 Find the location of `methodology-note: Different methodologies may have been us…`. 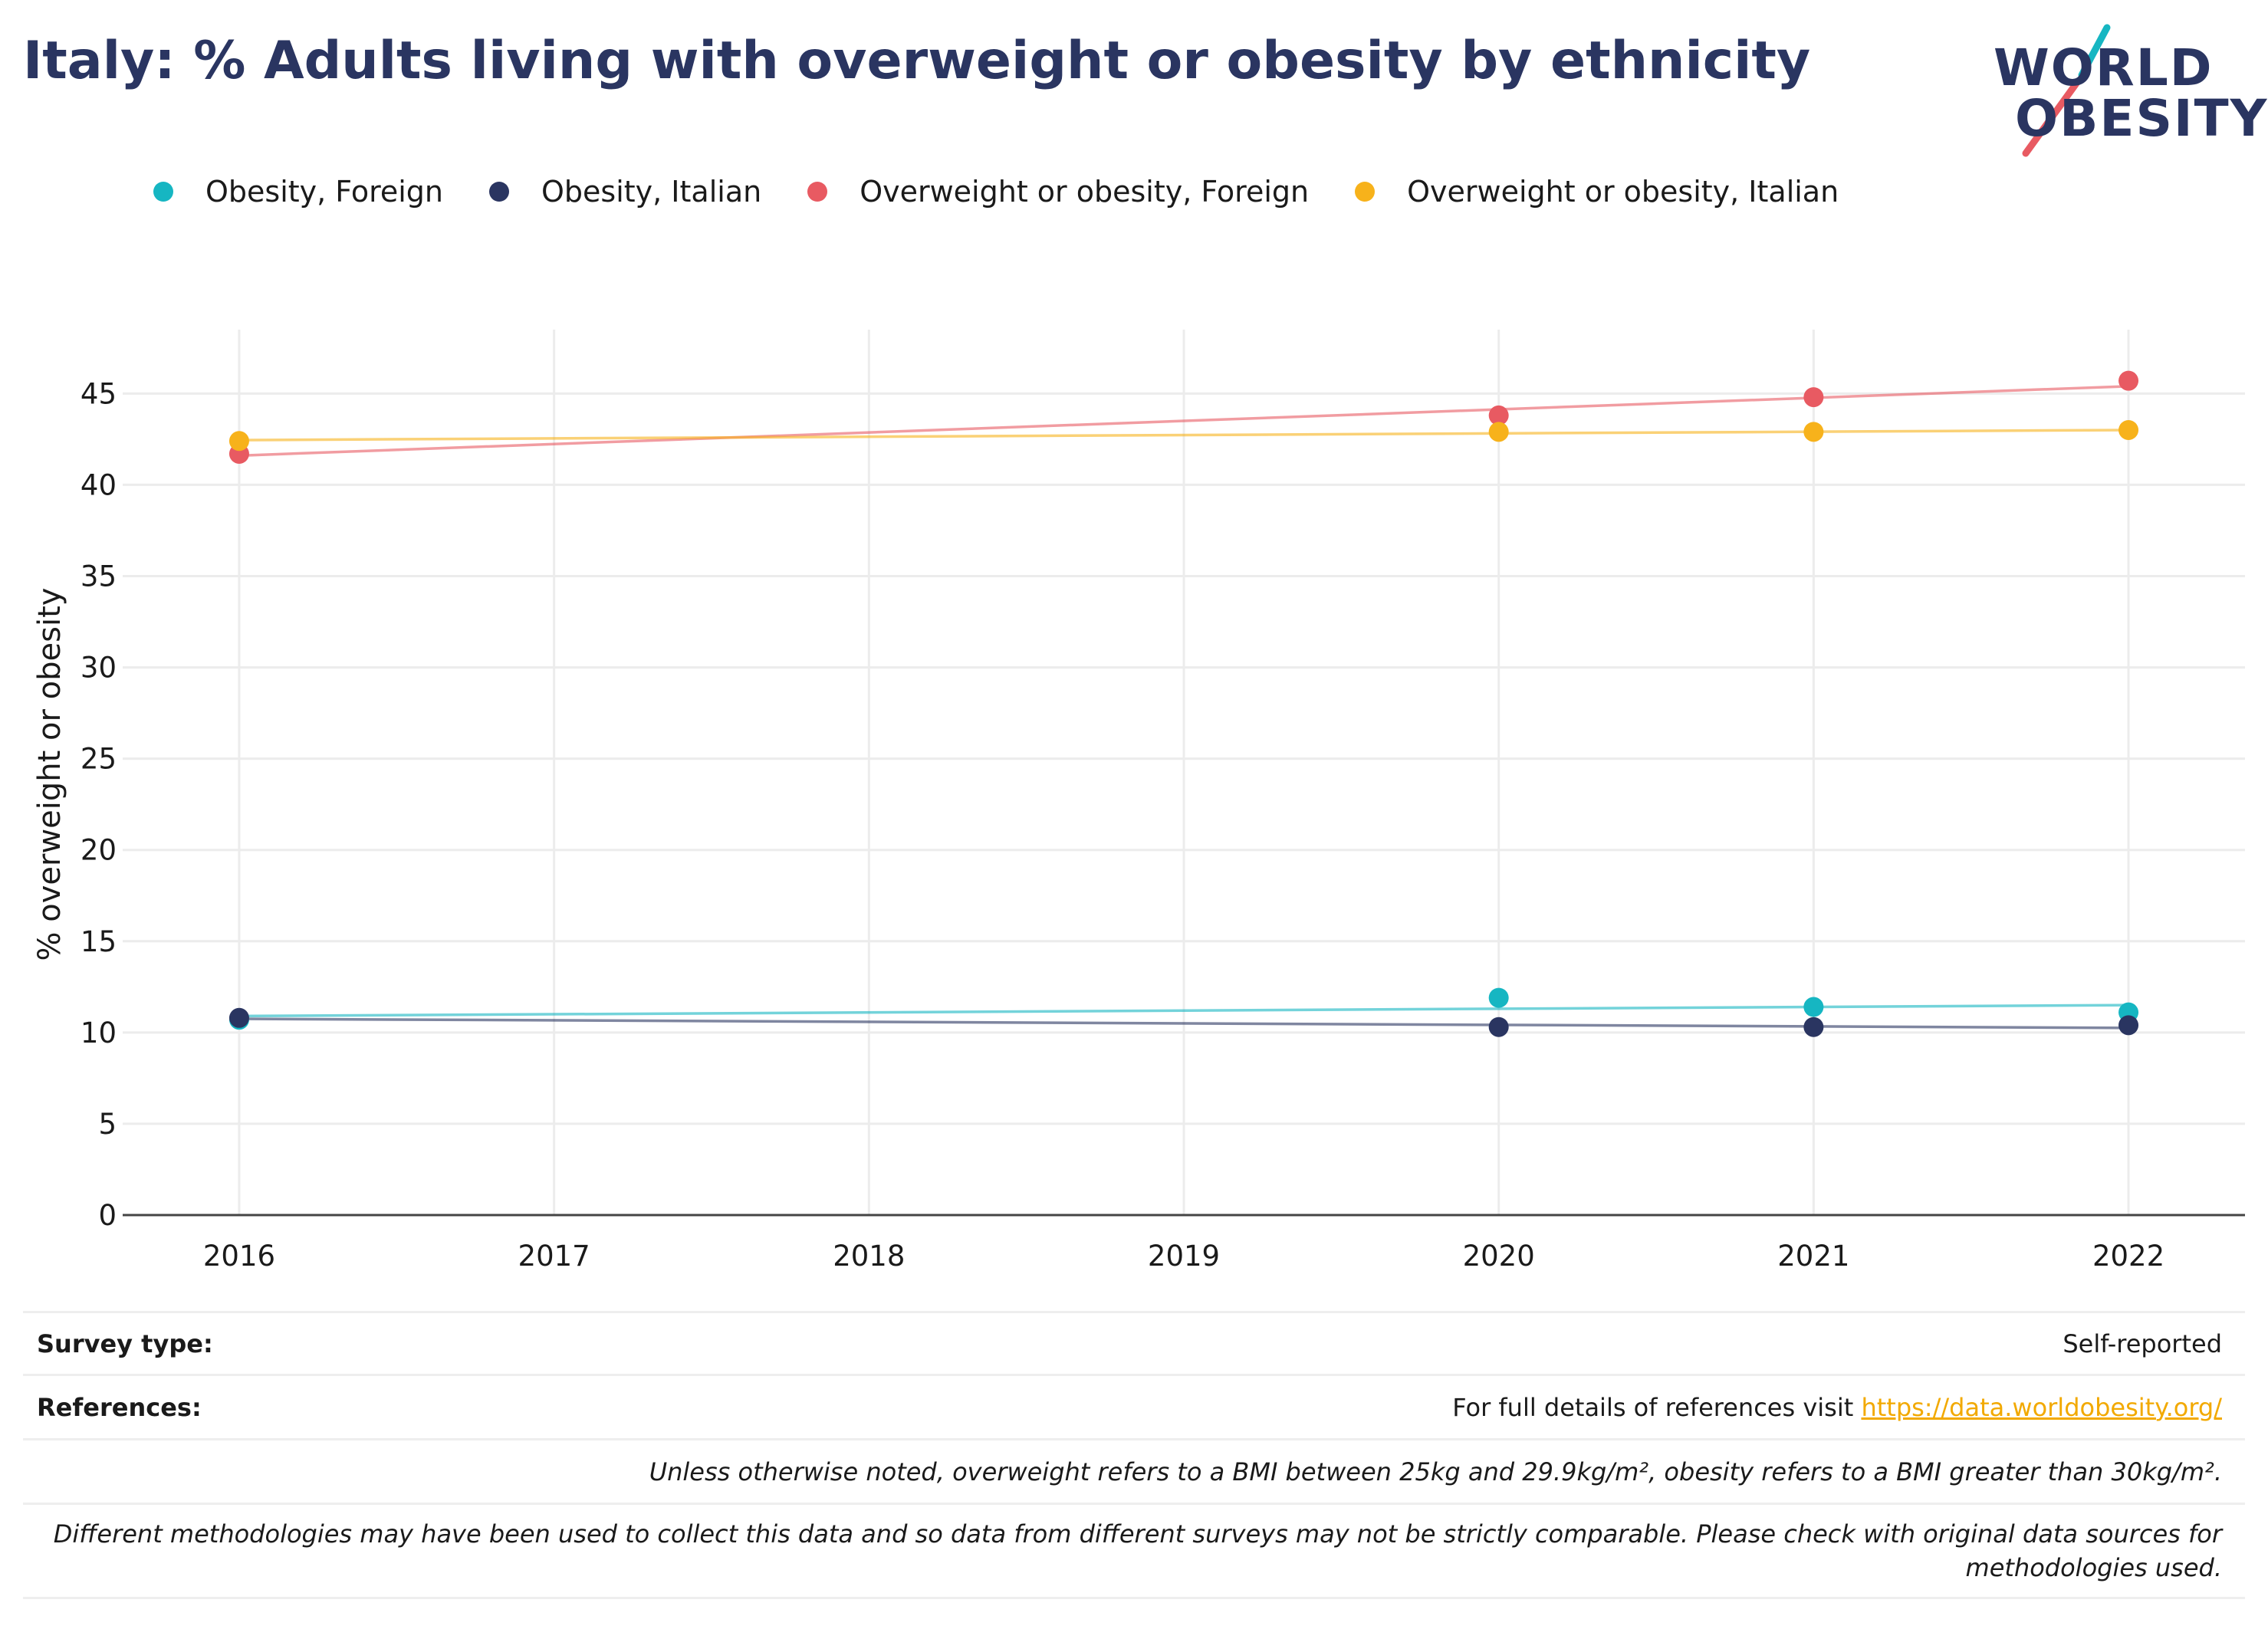

methodology-note: Different methodologies may have been us… is located at coordinates (1129, 1551).